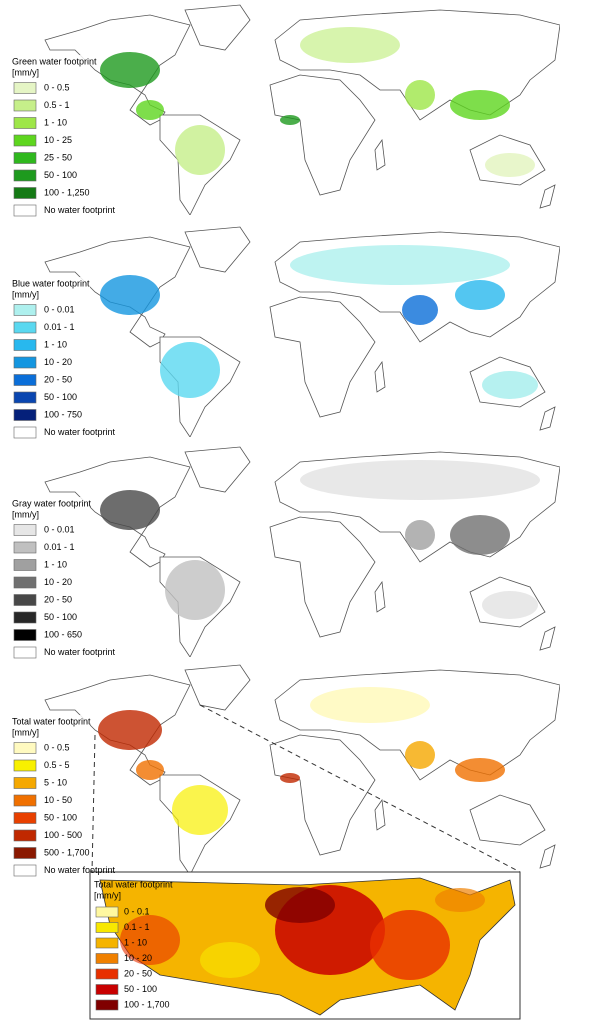  Describe the element at coordinates (137, 911) in the screenshot. I see `legend-label: 0 - 0.1` at that location.